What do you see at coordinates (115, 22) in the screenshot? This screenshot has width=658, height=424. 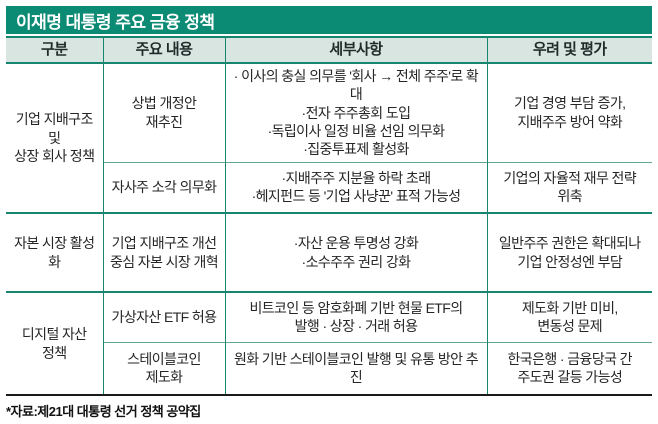 I see `page-title: 이재명 대통령 주요 금융 정책` at bounding box center [115, 22].